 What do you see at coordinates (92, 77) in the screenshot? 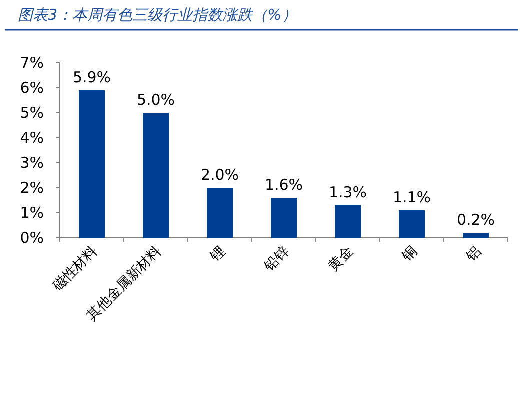
I see `data-label: 5.9%` at bounding box center [92, 77].